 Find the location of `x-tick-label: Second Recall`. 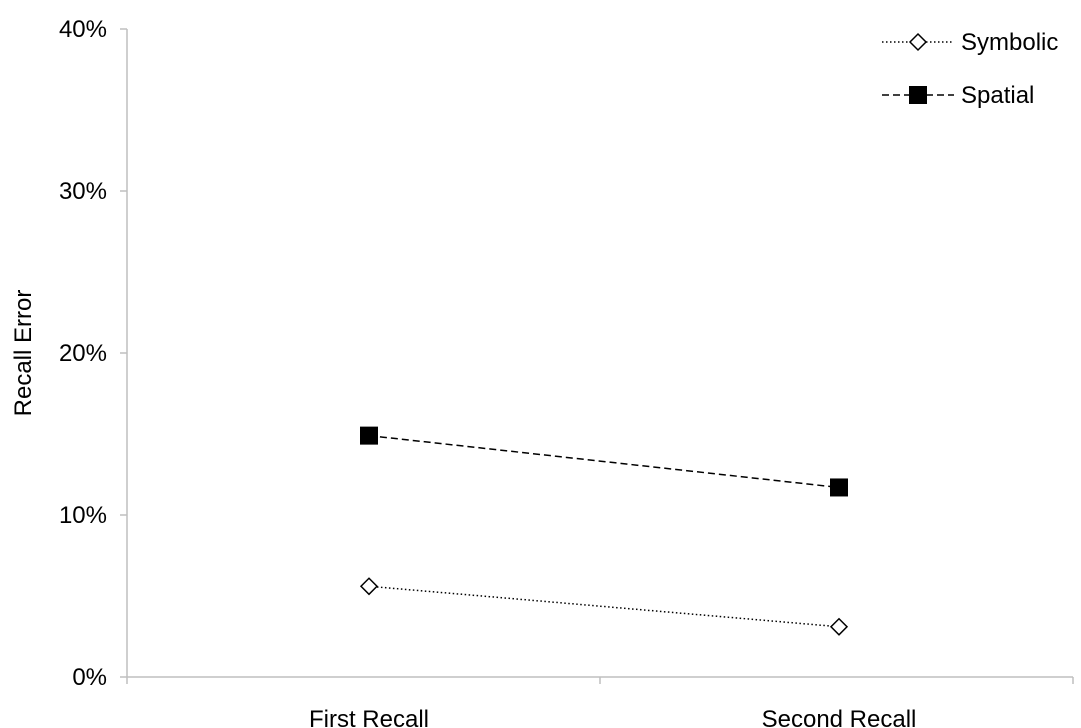

x-tick-label: Second Recall is located at coordinates (839, 717).